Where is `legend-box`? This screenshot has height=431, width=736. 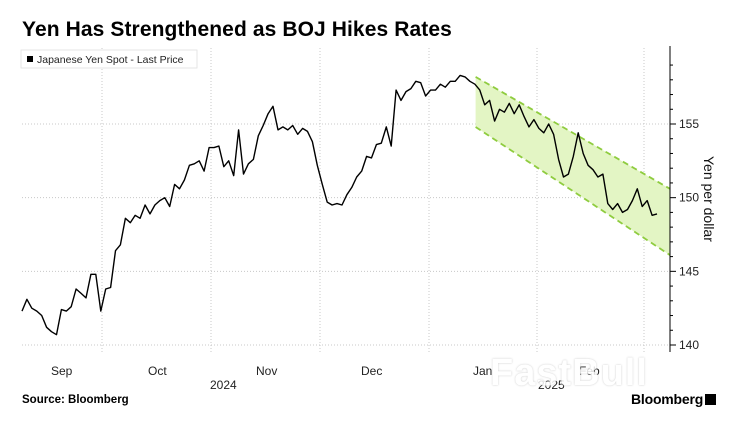 legend-box is located at coordinates (109, 59).